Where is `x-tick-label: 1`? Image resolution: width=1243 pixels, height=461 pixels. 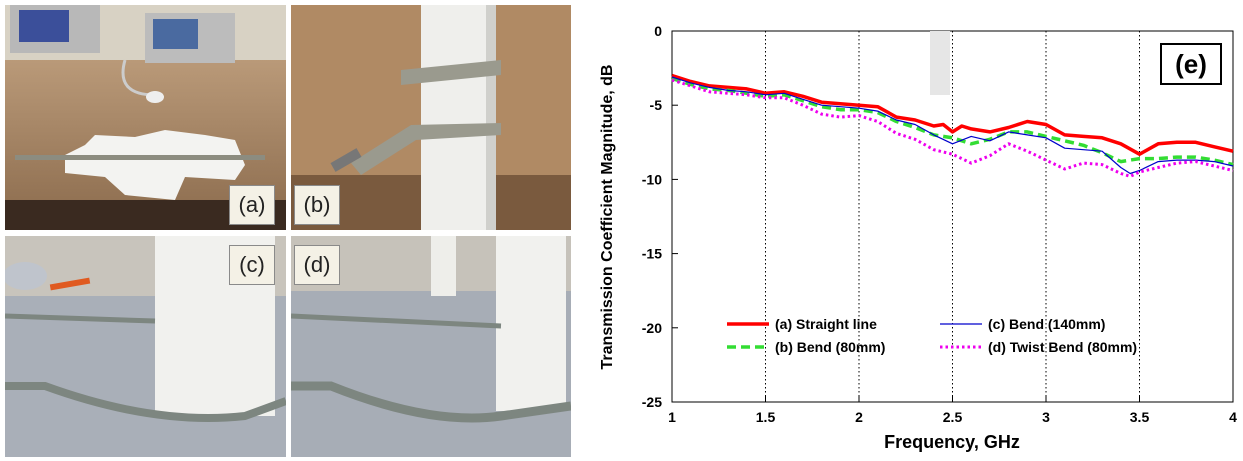
x-tick-label: 1 is located at coordinates (672, 417).